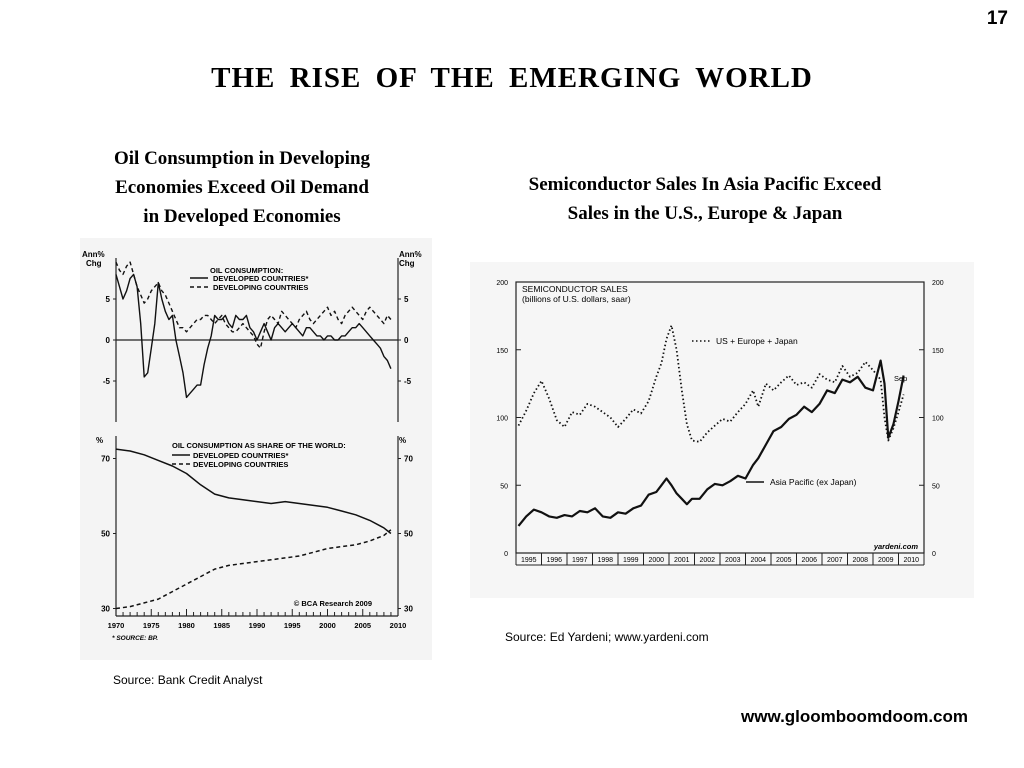  Describe the element at coordinates (408, 609) in the screenshot. I see `bottom-ytick-right: 30` at that location.